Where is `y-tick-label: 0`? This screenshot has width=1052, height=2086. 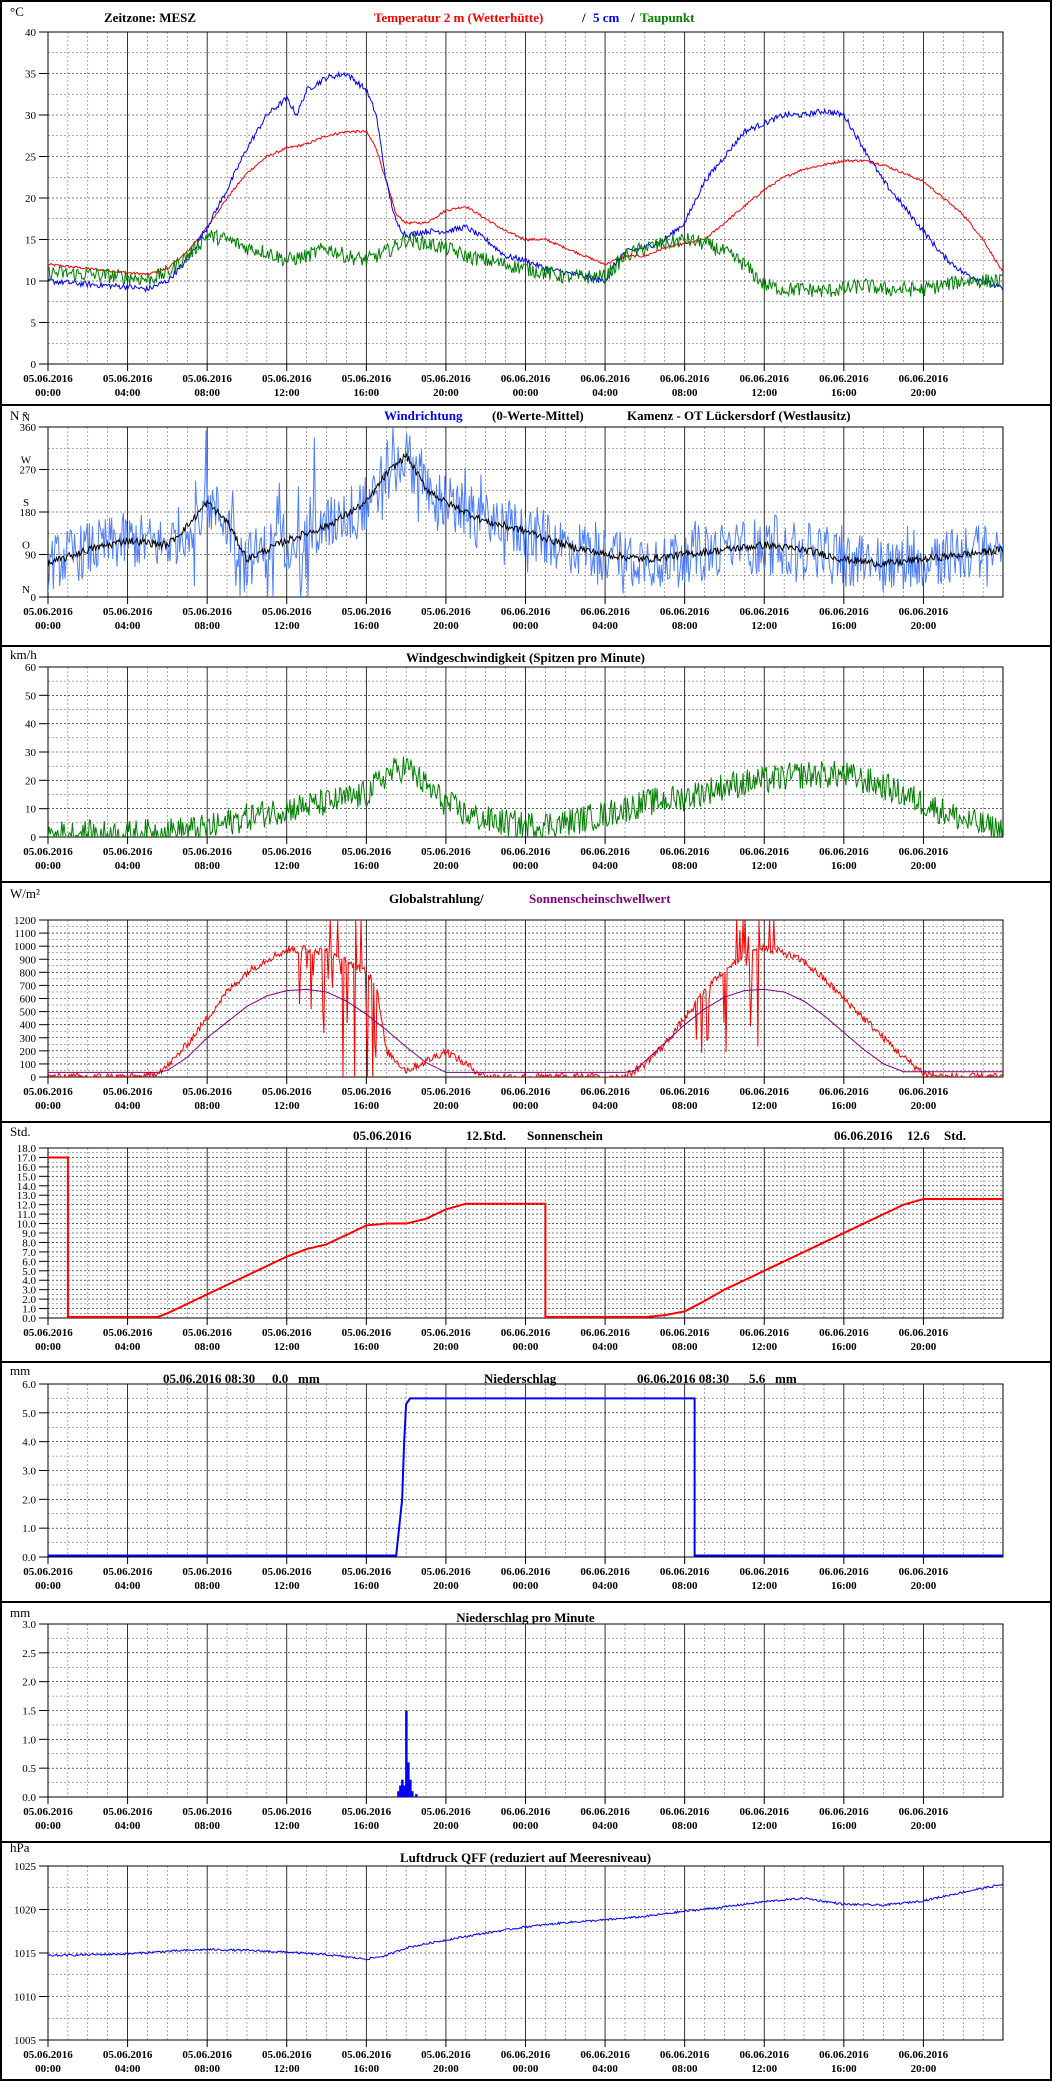 y-tick-label: 0 is located at coordinates (34, 365).